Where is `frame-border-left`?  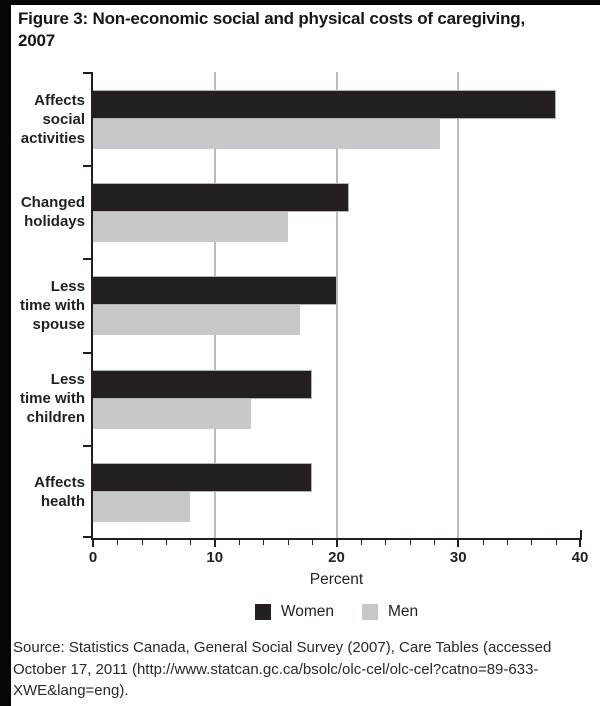 frame-border-left is located at coordinates (5, 353).